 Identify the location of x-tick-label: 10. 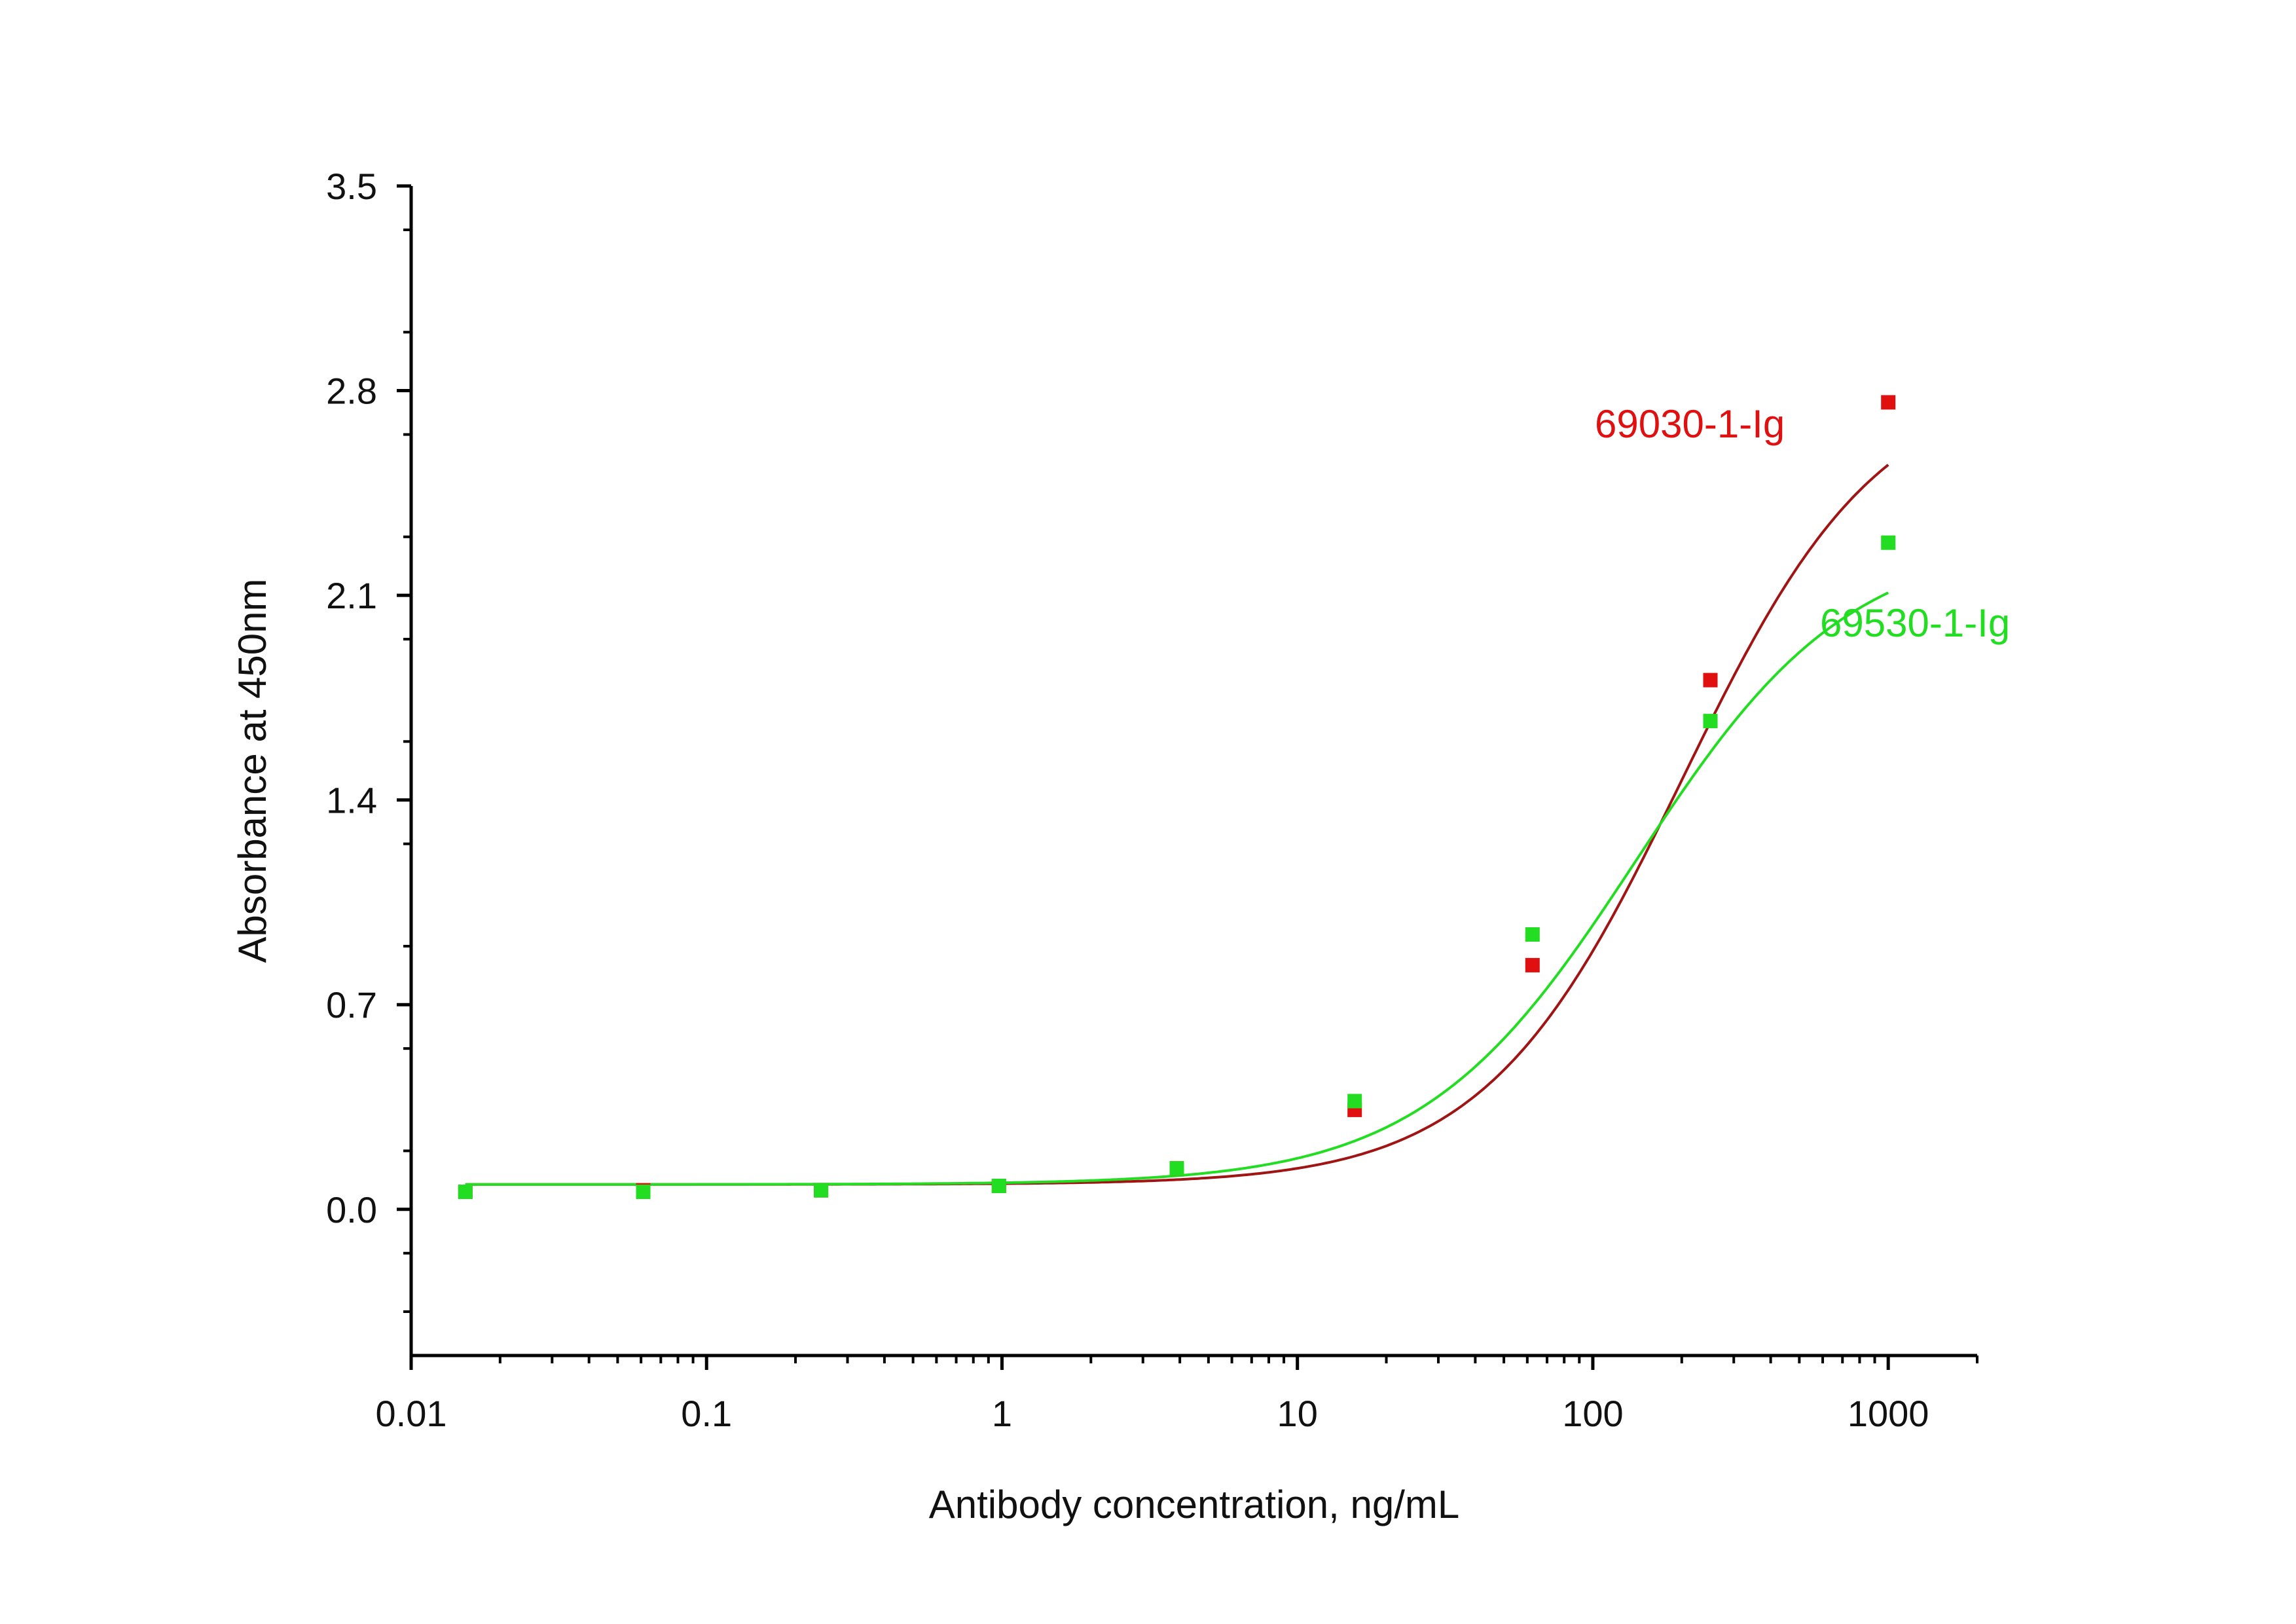
(1297, 1413).